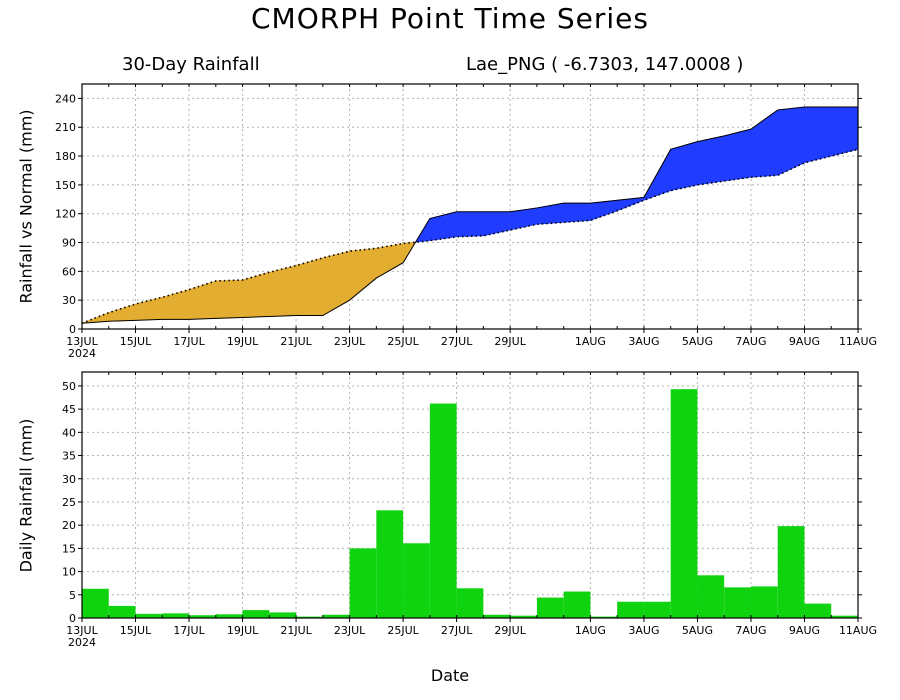 This screenshot has width=900, height=700. I want to click on bottom-y-tick-label: 30, so click(69, 479).